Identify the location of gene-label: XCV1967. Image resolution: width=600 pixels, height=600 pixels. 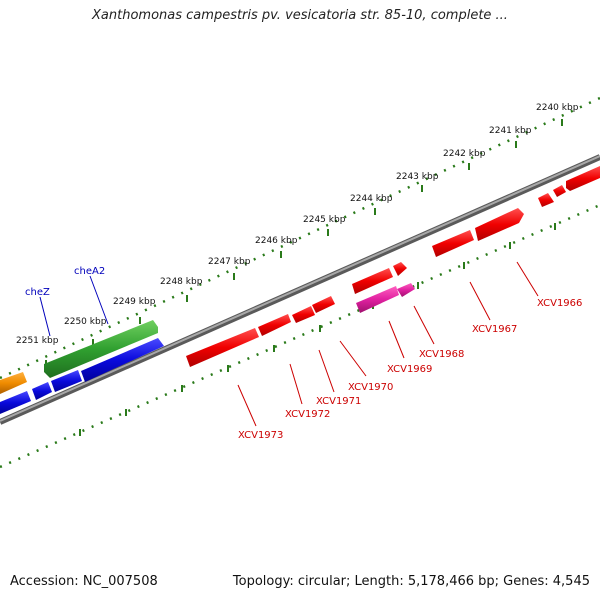
(494, 329).